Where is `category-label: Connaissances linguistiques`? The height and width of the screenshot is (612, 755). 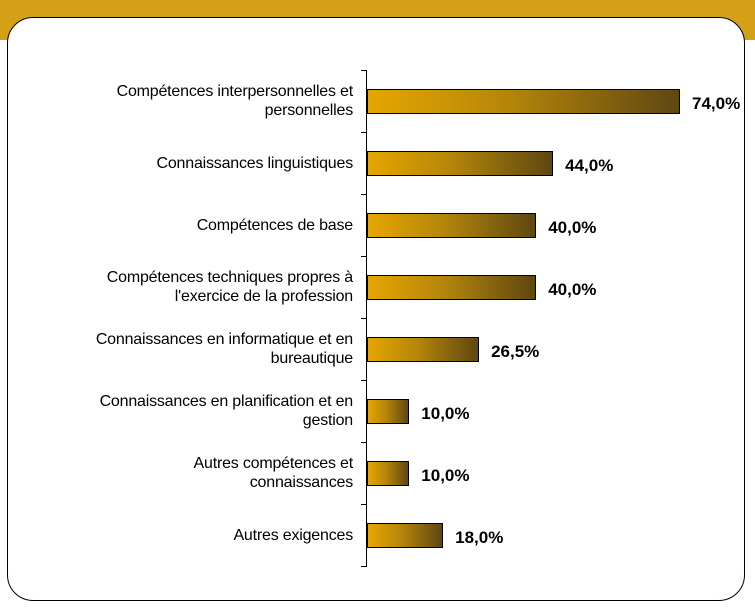 category-label: Connaissances linguistiques is located at coordinates (255, 163).